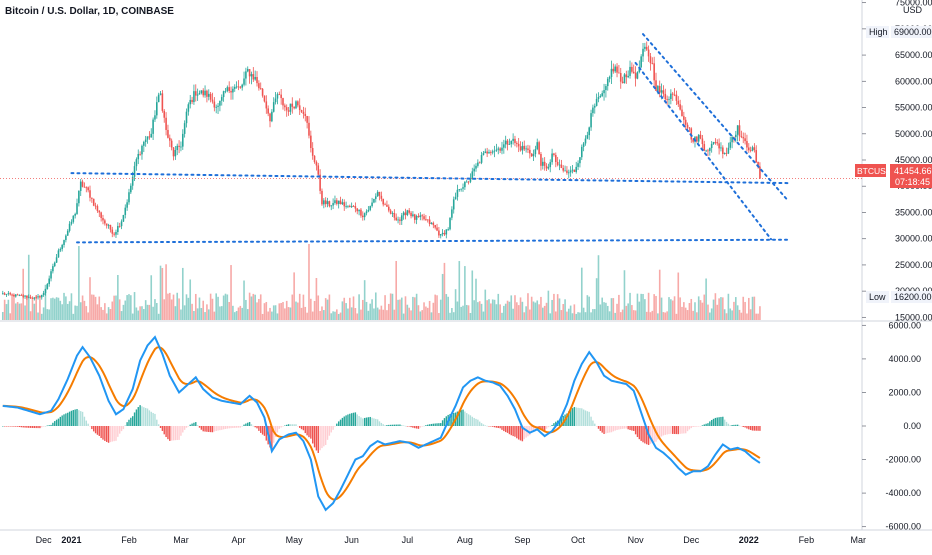 This screenshot has height=555, width=932. What do you see at coordinates (238, 540) in the screenshot?
I see `time-tick-label: Apr` at bounding box center [238, 540].